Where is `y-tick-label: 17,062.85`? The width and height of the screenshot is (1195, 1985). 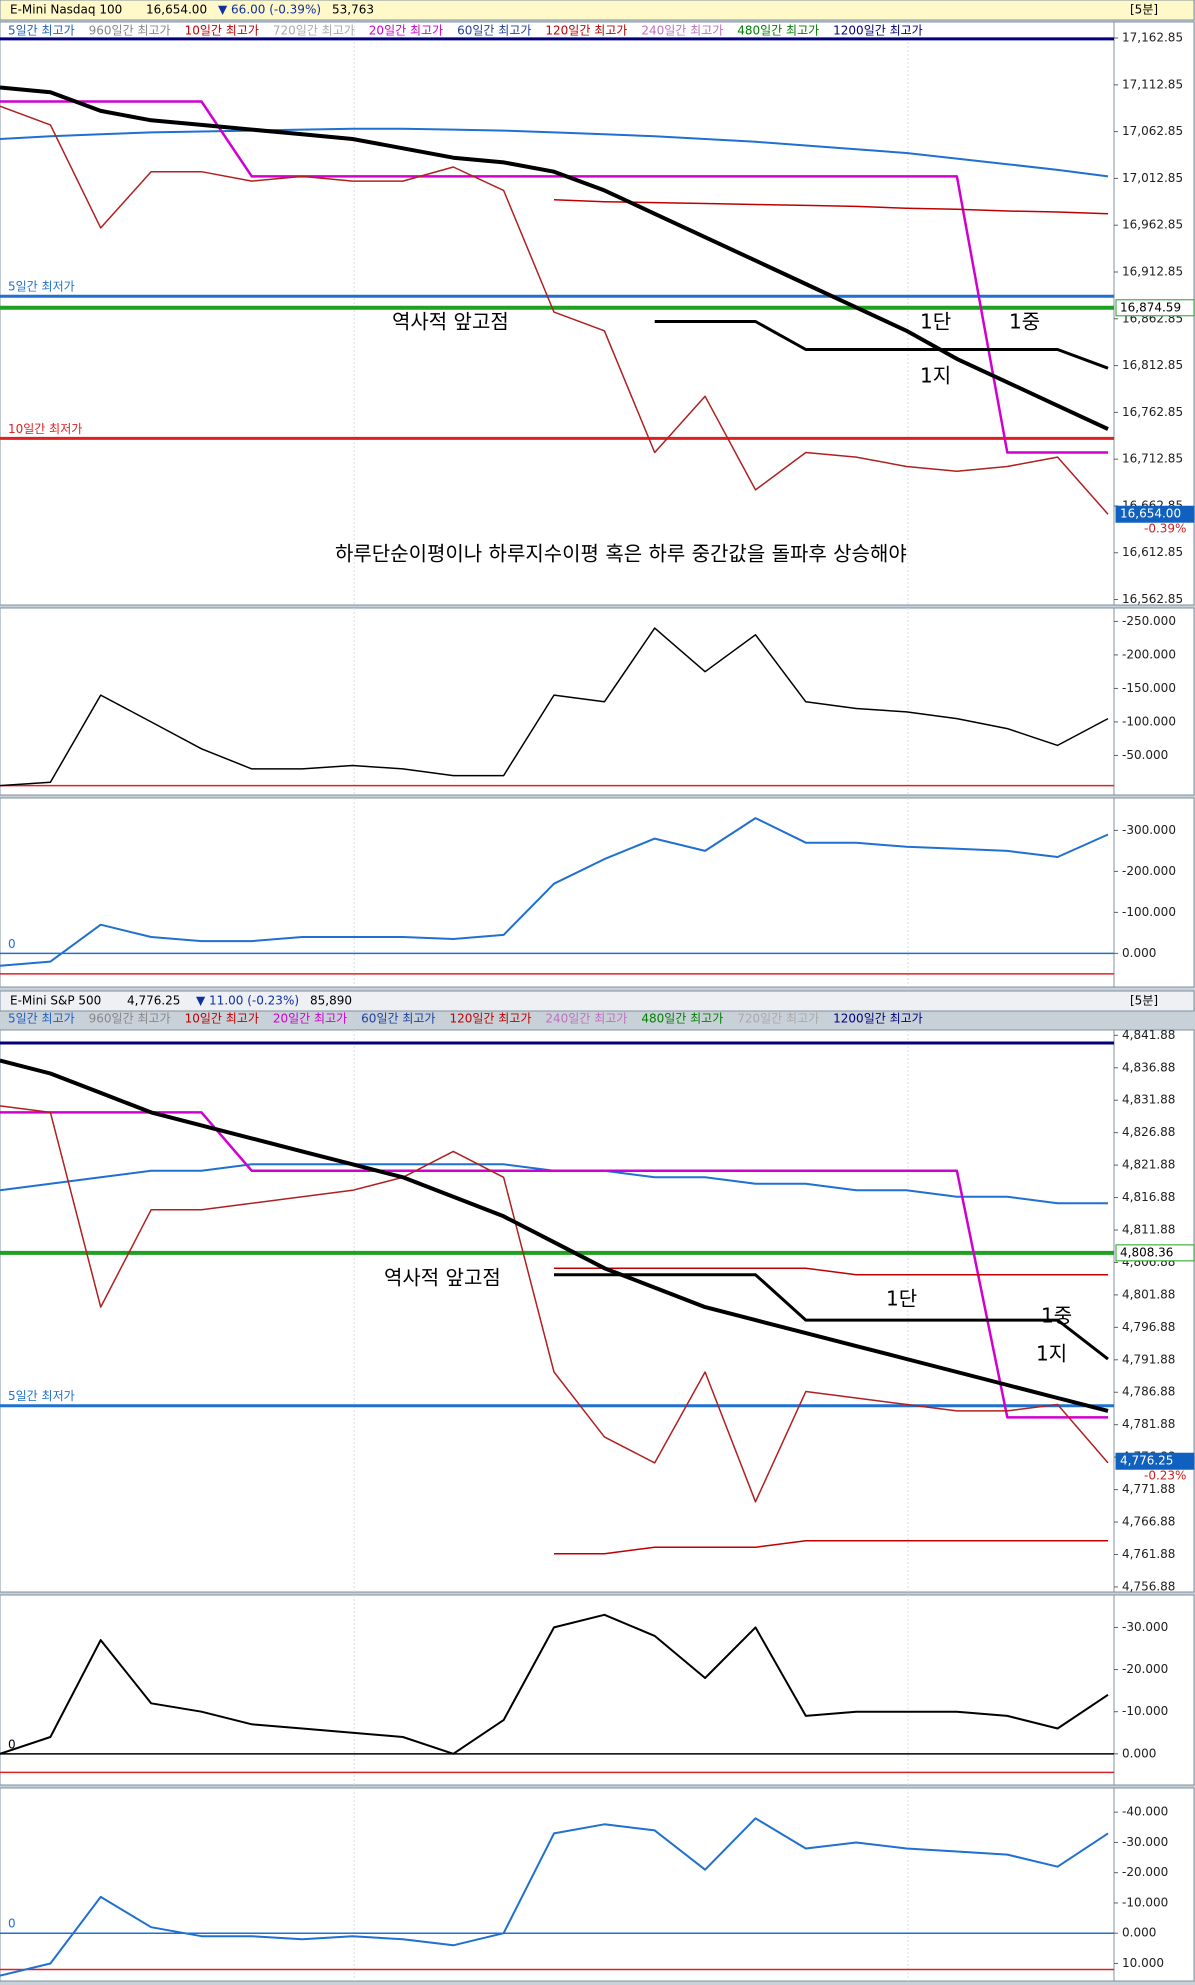 y-tick-label: 17,062.85 is located at coordinates (1152, 131).